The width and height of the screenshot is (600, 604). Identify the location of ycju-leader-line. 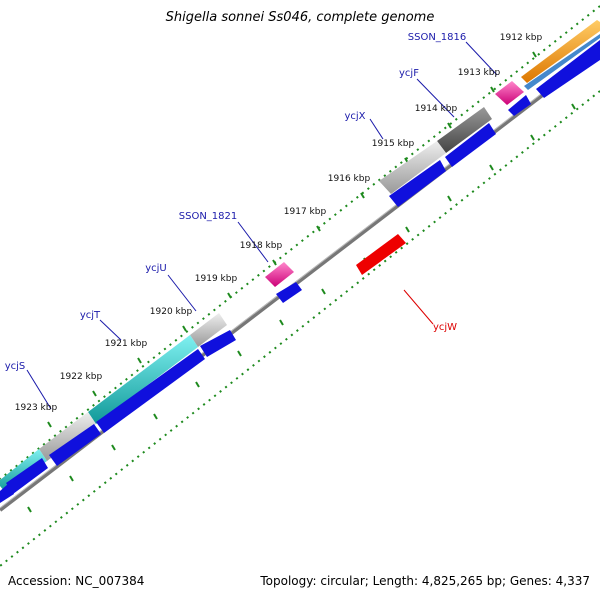
(182, 293).